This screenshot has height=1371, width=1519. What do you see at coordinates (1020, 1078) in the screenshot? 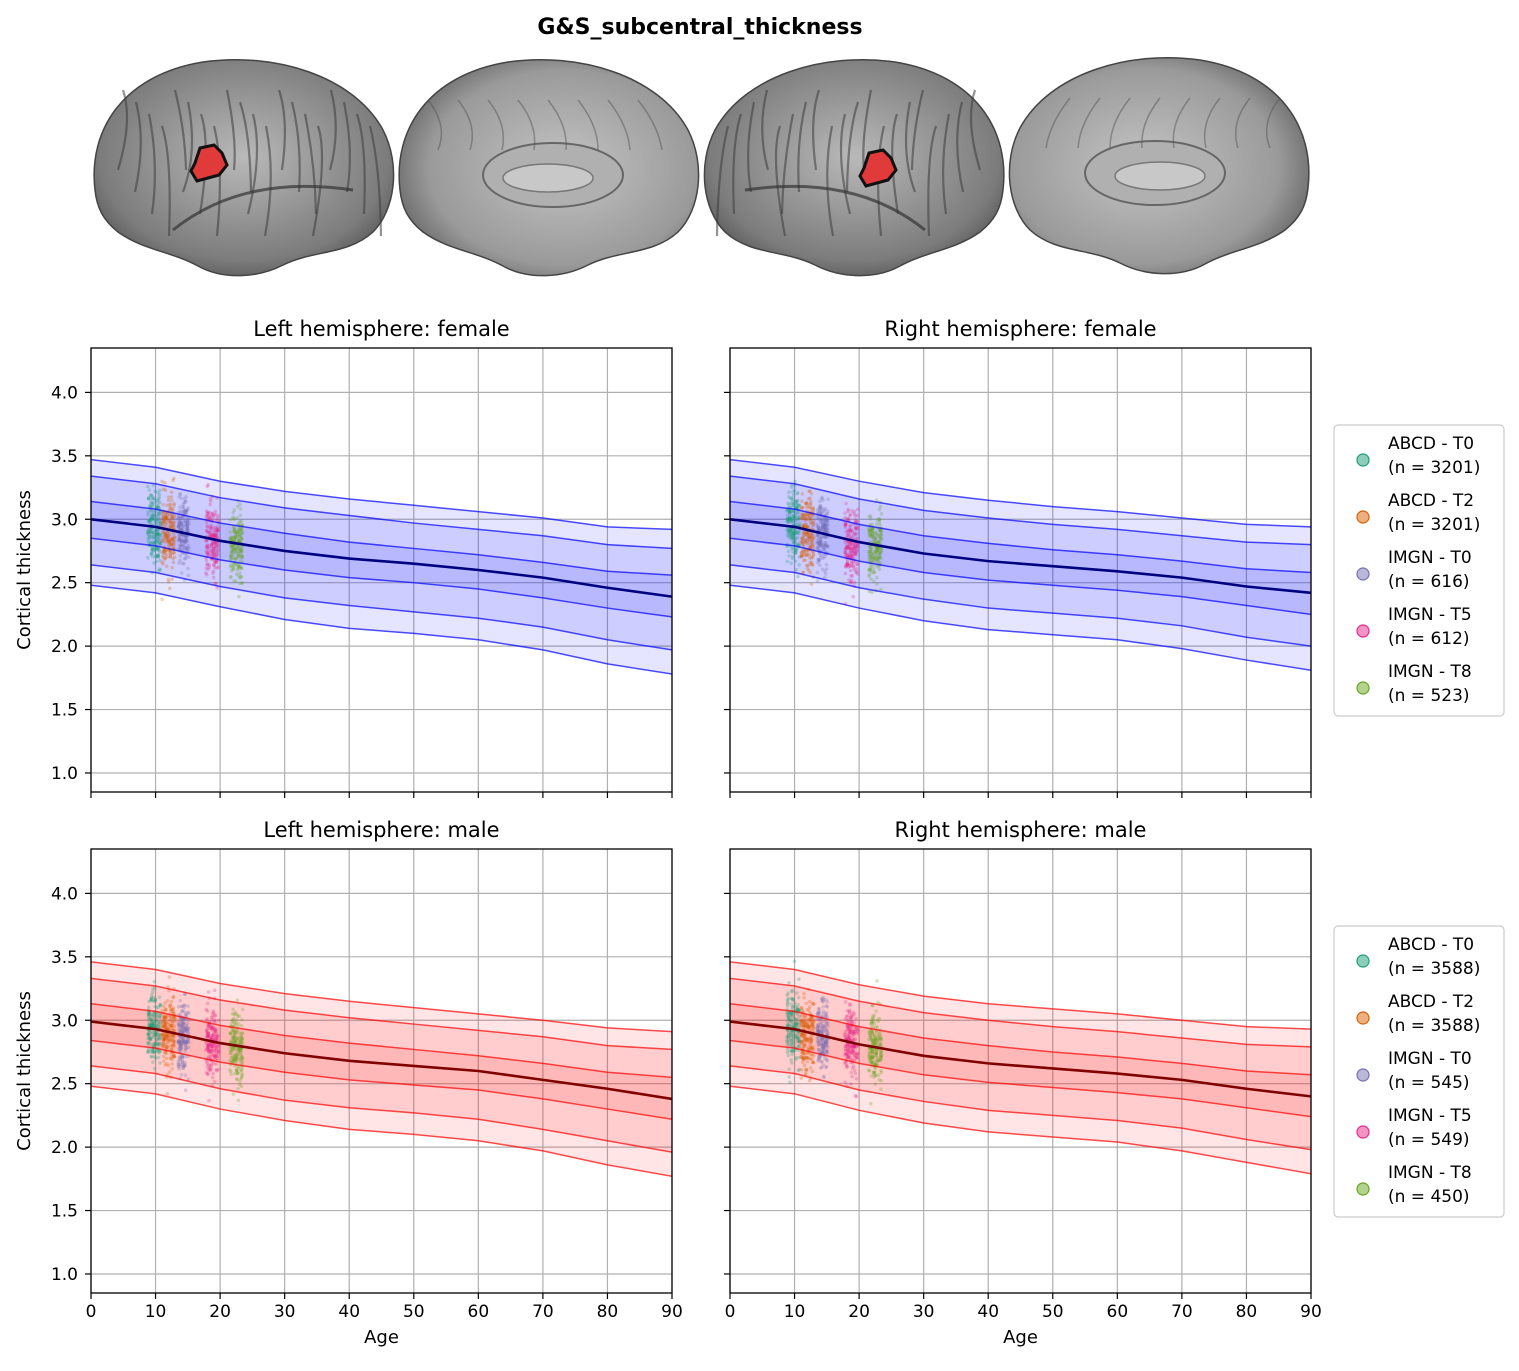
I see `centile-line` at bounding box center [1020, 1078].